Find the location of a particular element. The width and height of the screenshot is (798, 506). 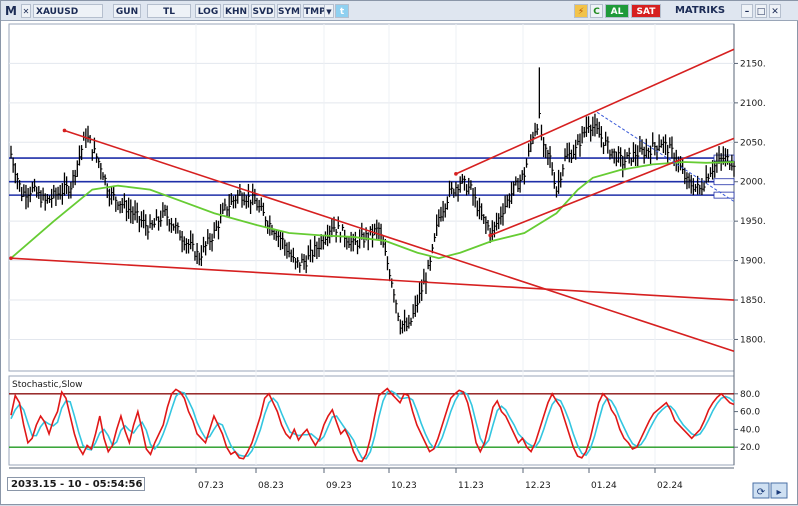

price-tick-label: 2100. is located at coordinates (753, 104).